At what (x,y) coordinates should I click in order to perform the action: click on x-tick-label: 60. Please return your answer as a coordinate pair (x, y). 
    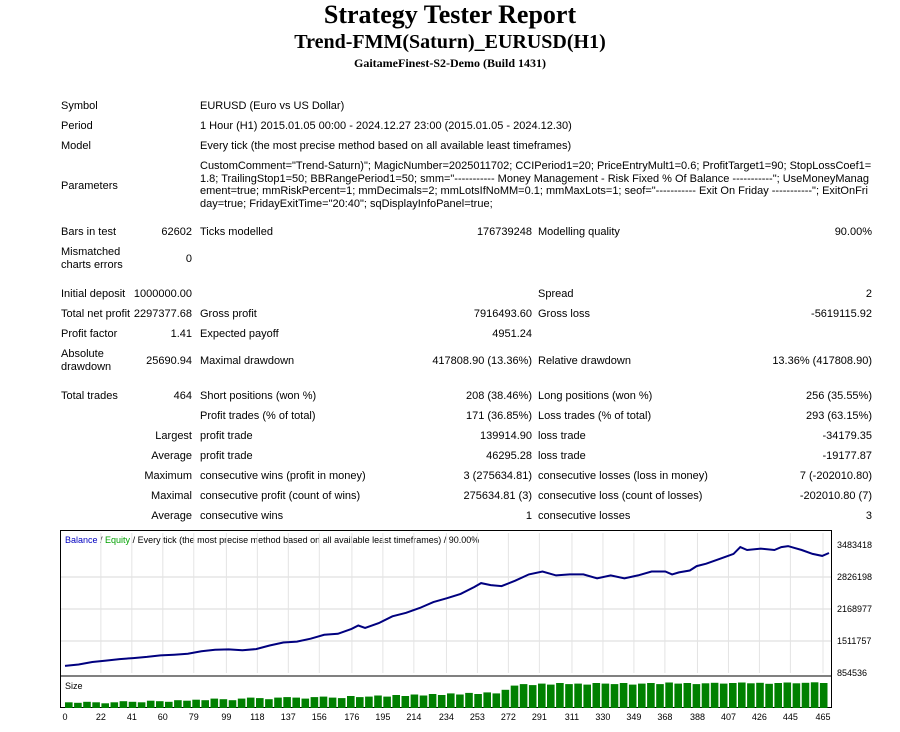
    Looking at the image, I should click on (163, 717).